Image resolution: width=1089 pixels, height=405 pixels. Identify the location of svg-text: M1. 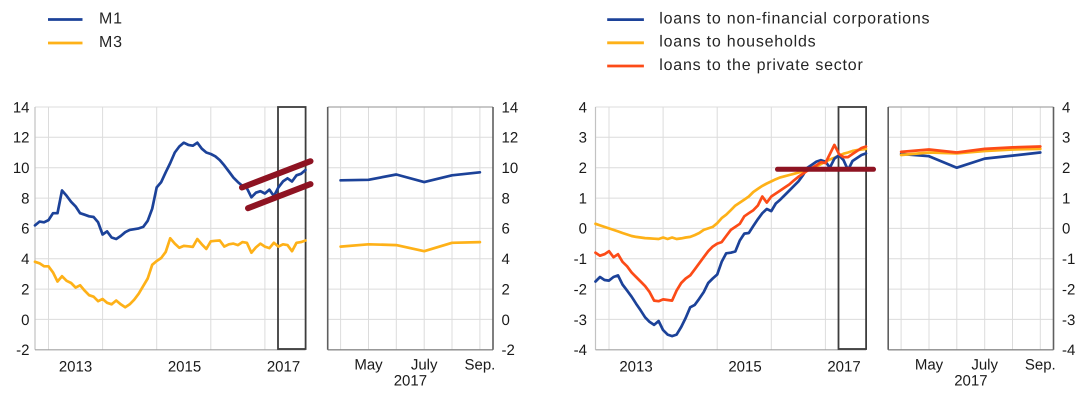
(111, 18).